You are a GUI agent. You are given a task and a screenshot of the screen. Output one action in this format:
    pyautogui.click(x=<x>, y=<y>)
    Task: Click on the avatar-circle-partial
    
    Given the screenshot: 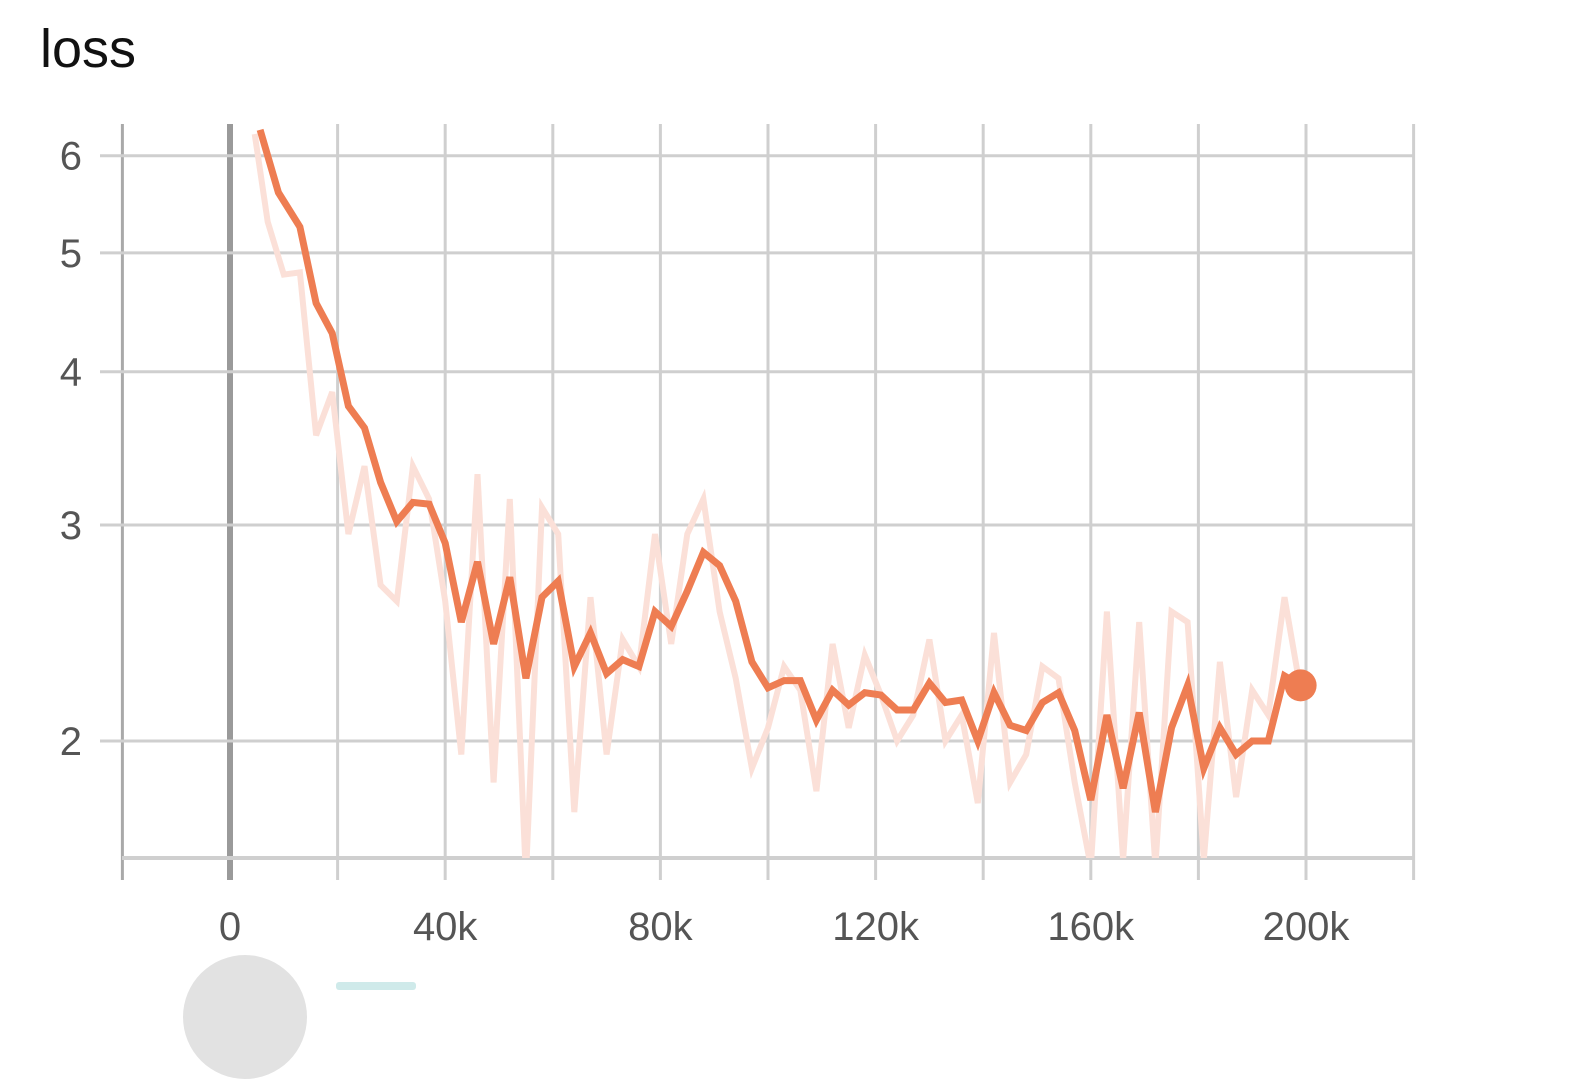 What is the action you would take?
    pyautogui.click(x=245, y=1017)
    